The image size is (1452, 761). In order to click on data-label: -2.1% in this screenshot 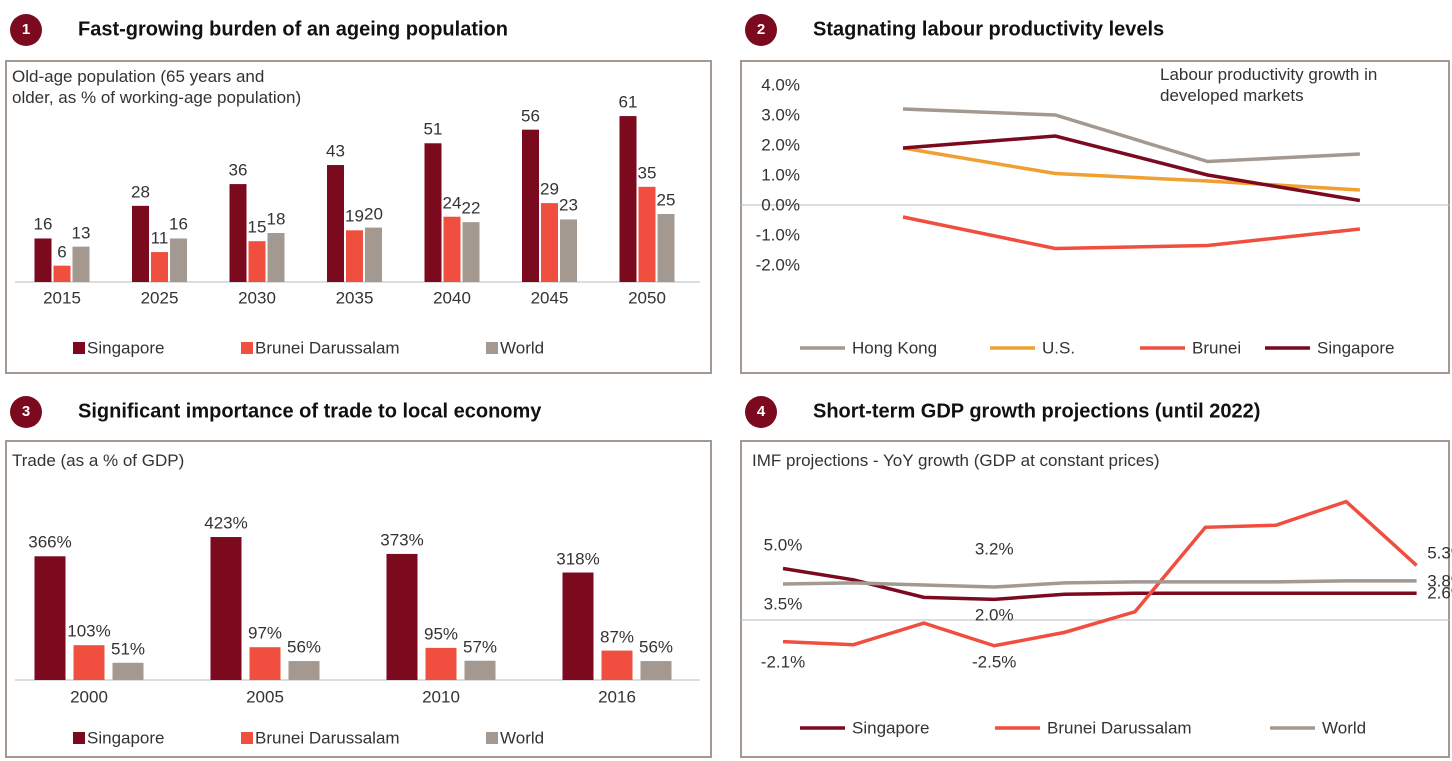, I will do `click(783, 662)`.